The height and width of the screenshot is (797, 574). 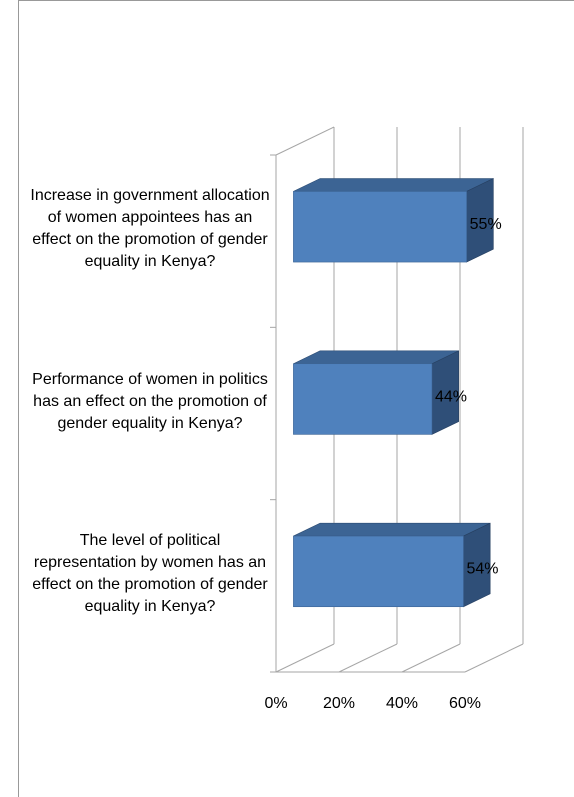 What do you see at coordinates (451, 396) in the screenshot?
I see `data-label: 44%` at bounding box center [451, 396].